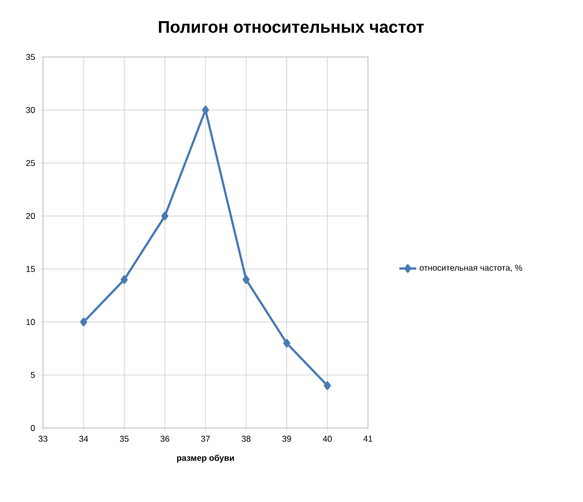 The height and width of the screenshot is (502, 583). What do you see at coordinates (32, 428) in the screenshot?
I see `y-tick-label: 0` at bounding box center [32, 428].